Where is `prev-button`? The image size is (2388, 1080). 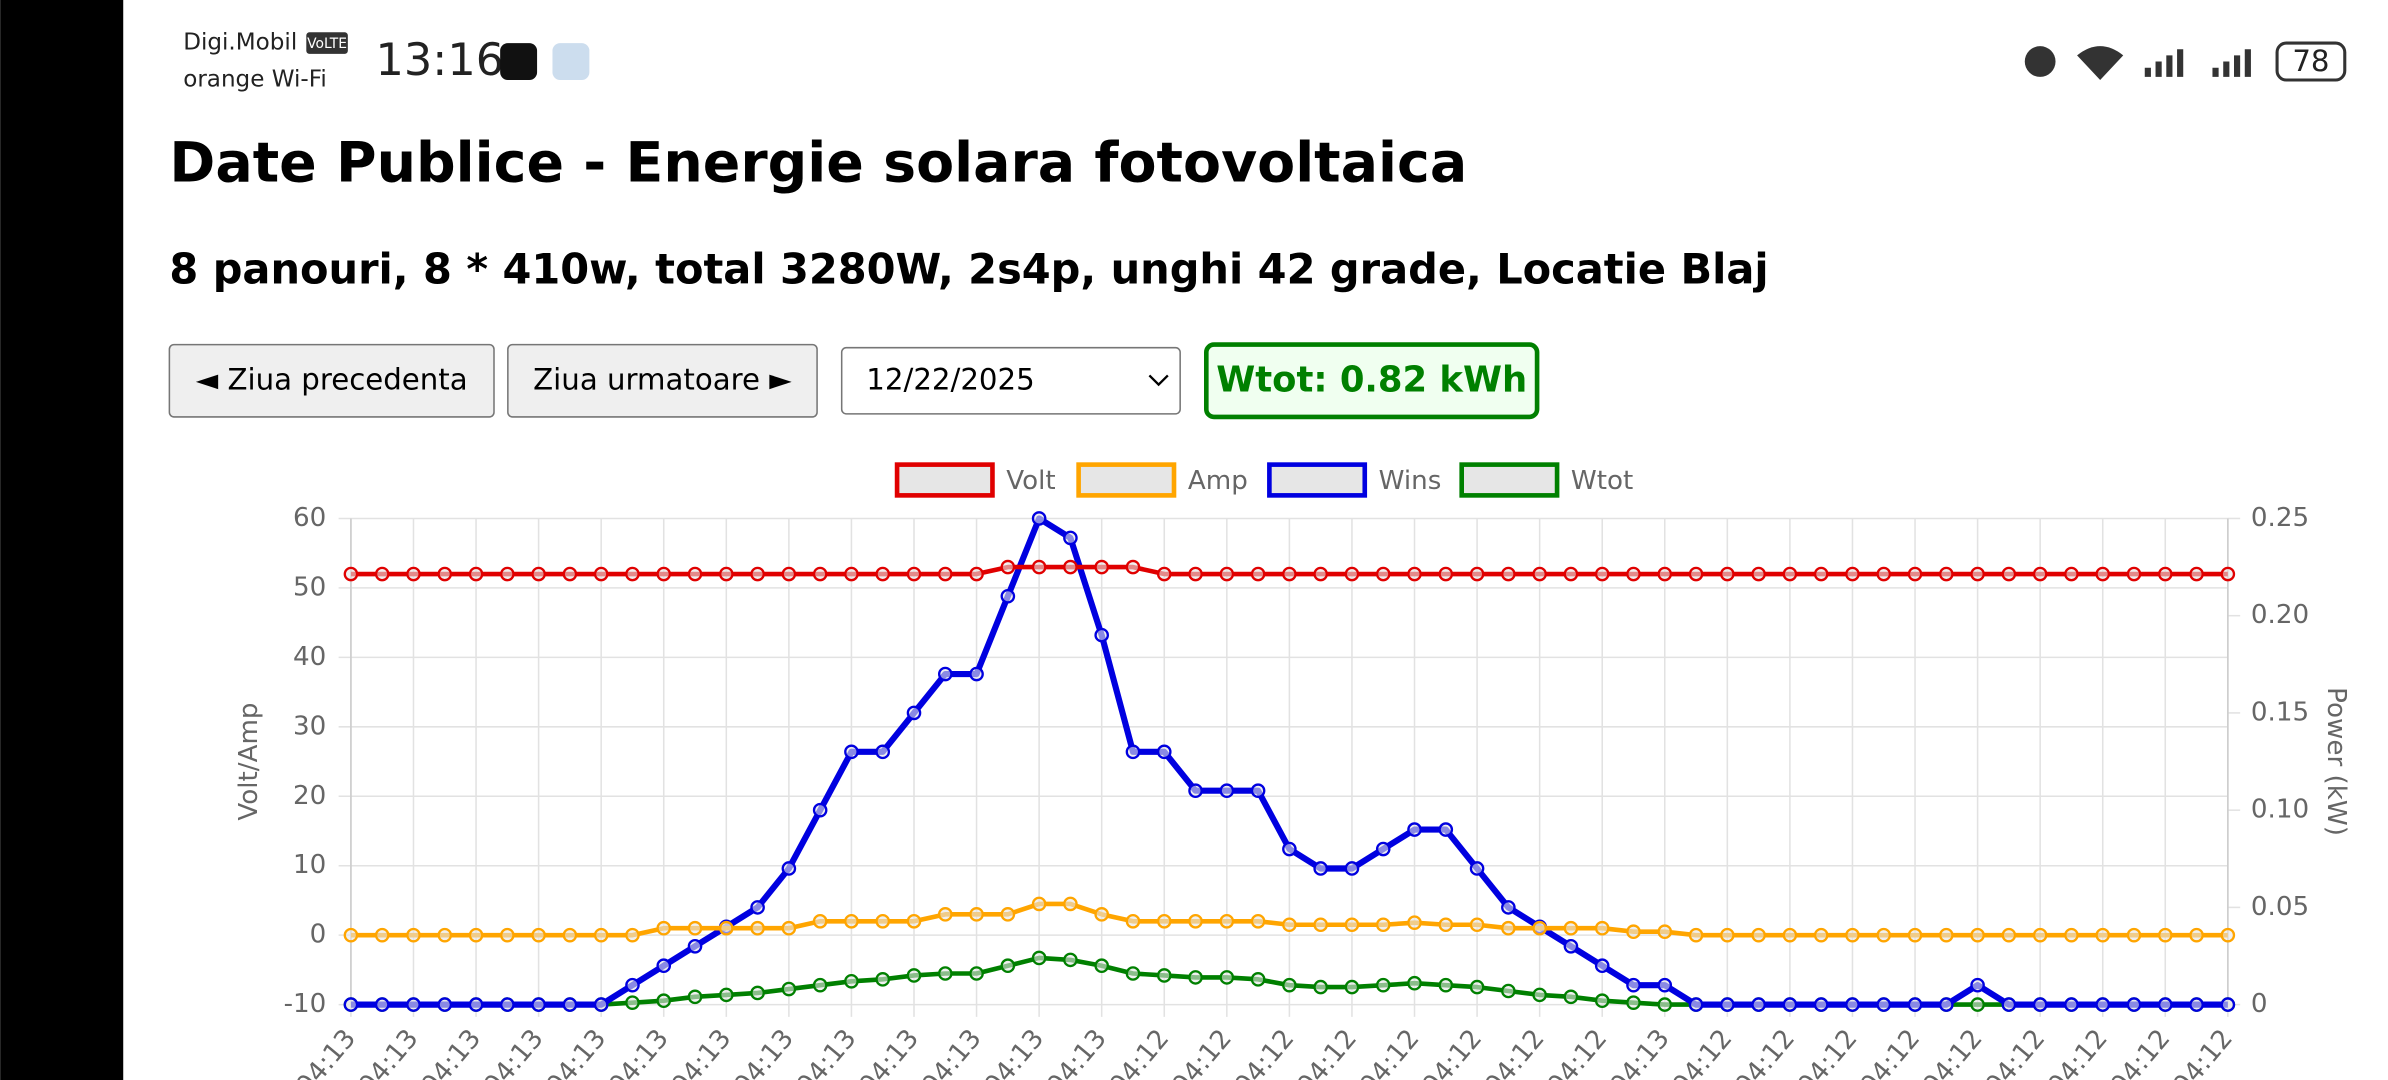
prev-button is located at coordinates (331, 380).